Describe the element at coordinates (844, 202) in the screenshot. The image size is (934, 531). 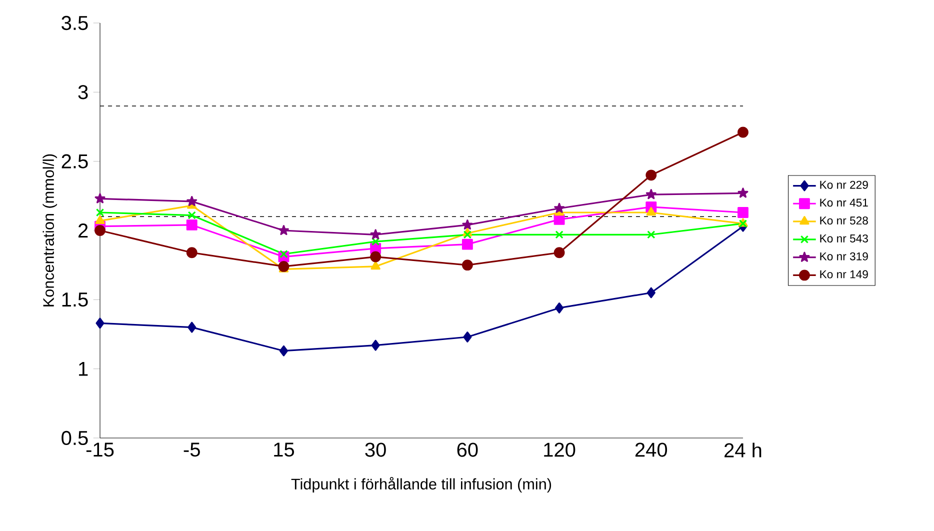
I see `legend-label: Ko nr 451` at that location.